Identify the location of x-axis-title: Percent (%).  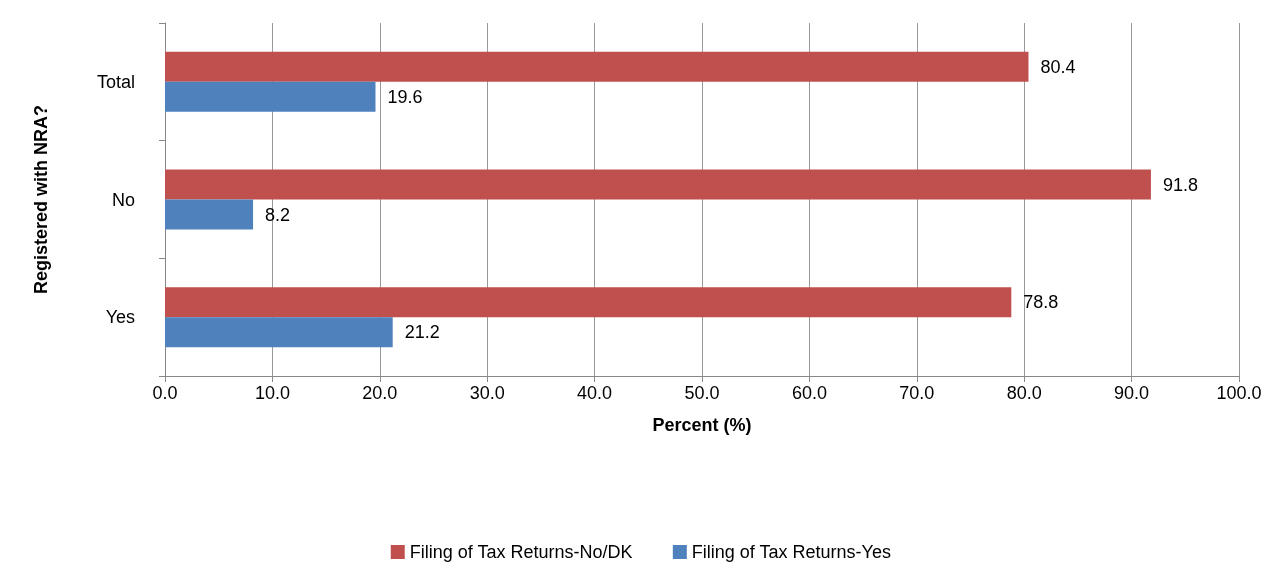
(702, 425).